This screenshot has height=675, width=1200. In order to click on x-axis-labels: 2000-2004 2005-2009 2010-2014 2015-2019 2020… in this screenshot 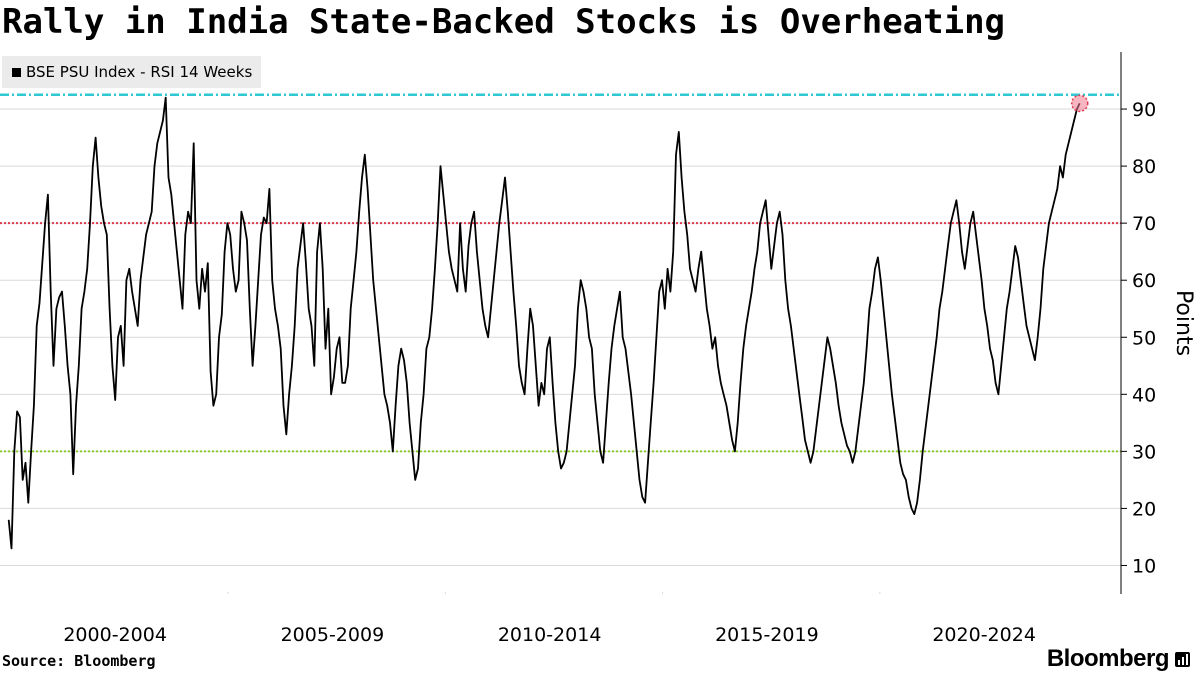, I will do `click(549, 635)`.